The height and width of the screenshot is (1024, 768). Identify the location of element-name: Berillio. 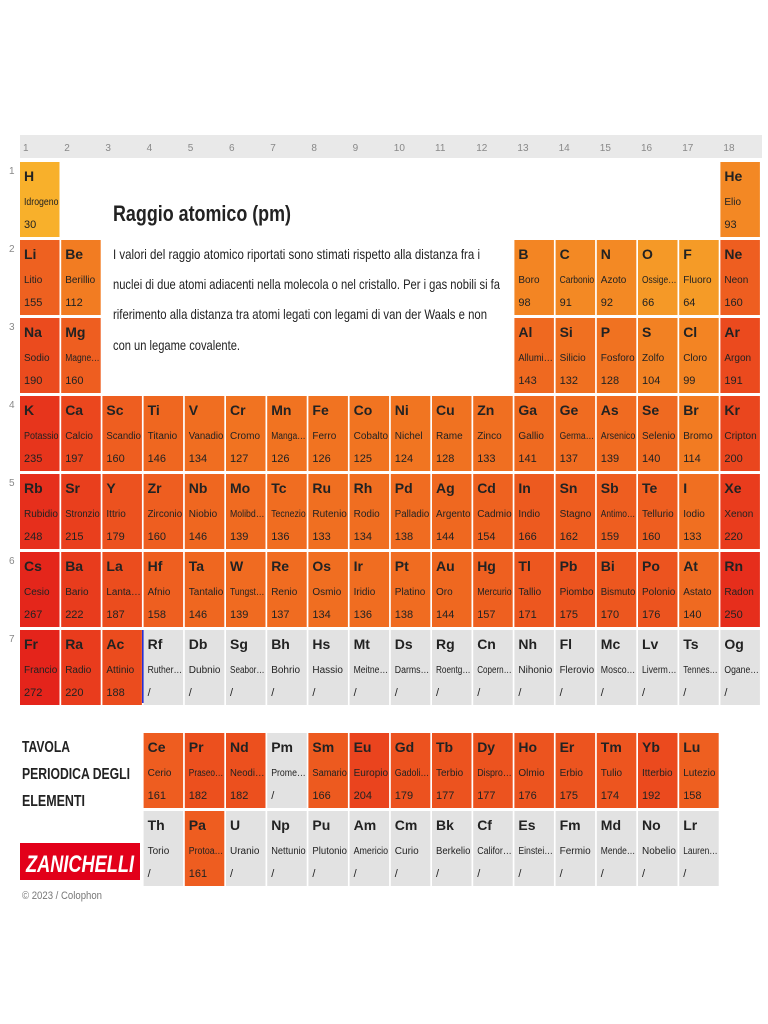
(80, 280).